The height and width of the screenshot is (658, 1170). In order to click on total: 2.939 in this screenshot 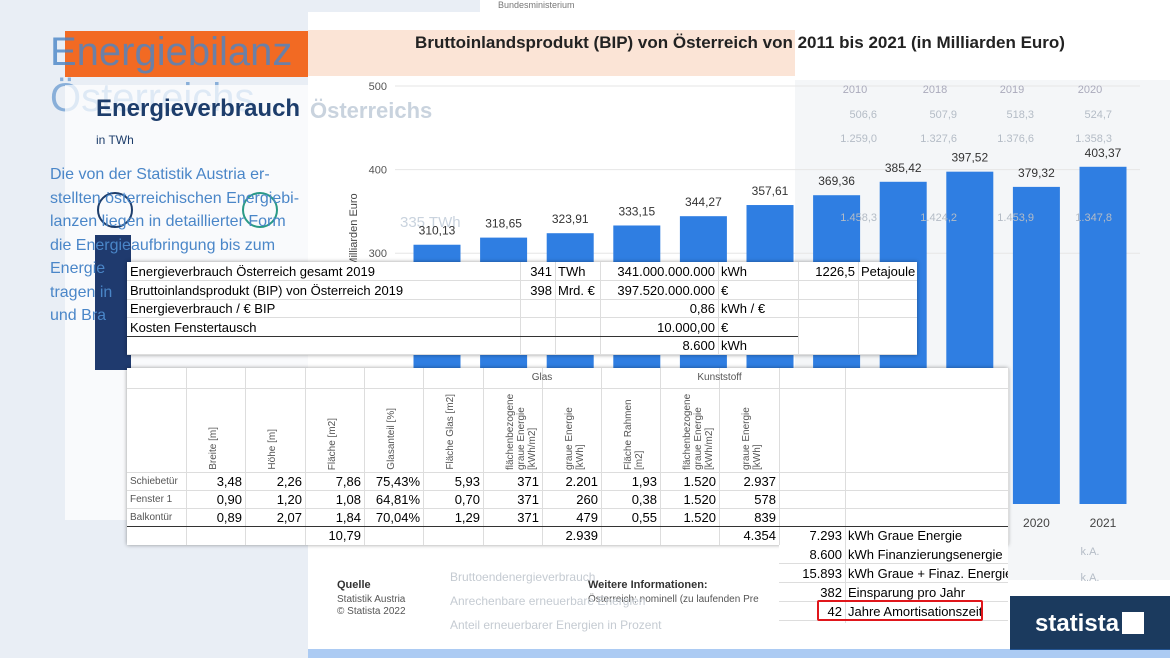, I will do `click(581, 535)`.